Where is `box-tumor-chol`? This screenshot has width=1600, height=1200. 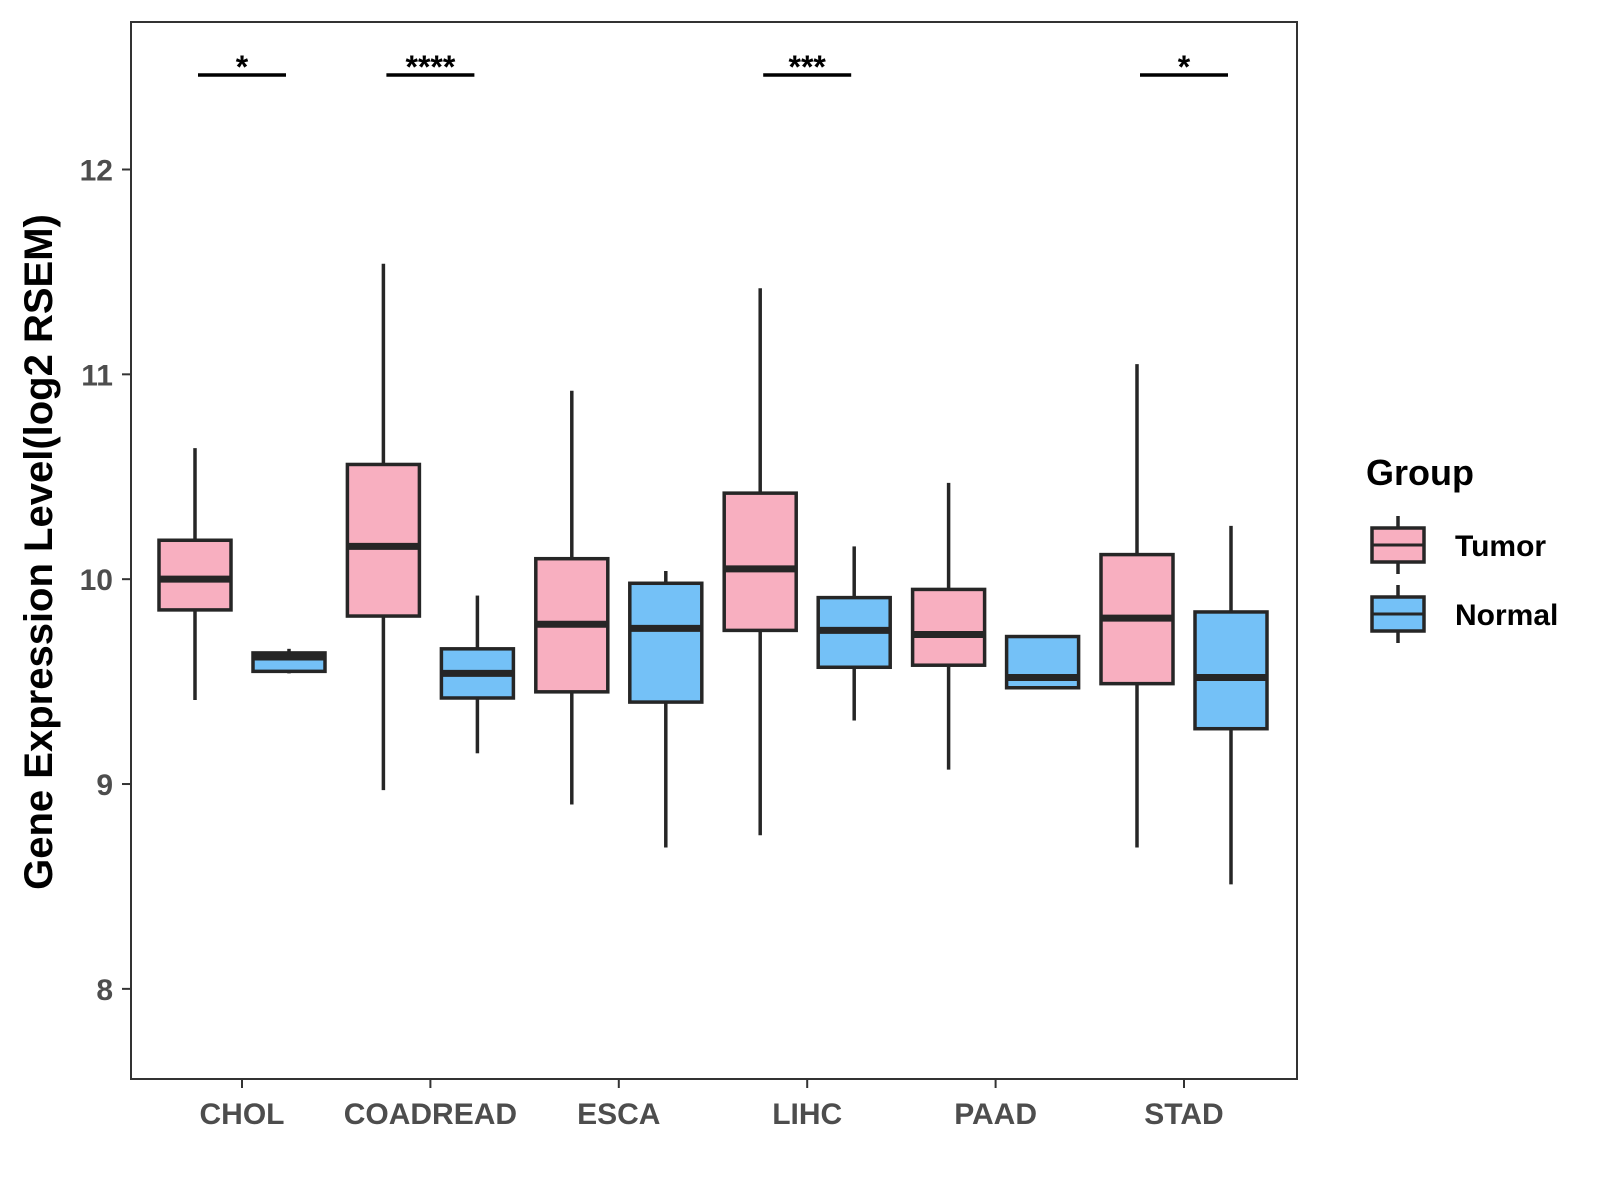 box-tumor-chol is located at coordinates (195, 574).